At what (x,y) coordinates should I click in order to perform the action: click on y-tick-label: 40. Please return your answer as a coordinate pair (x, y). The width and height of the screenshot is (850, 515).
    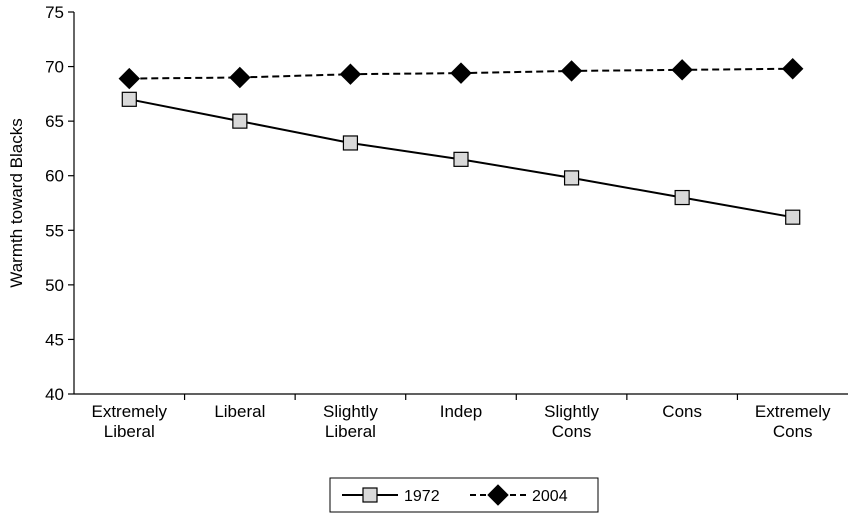
    Looking at the image, I should click on (54, 394).